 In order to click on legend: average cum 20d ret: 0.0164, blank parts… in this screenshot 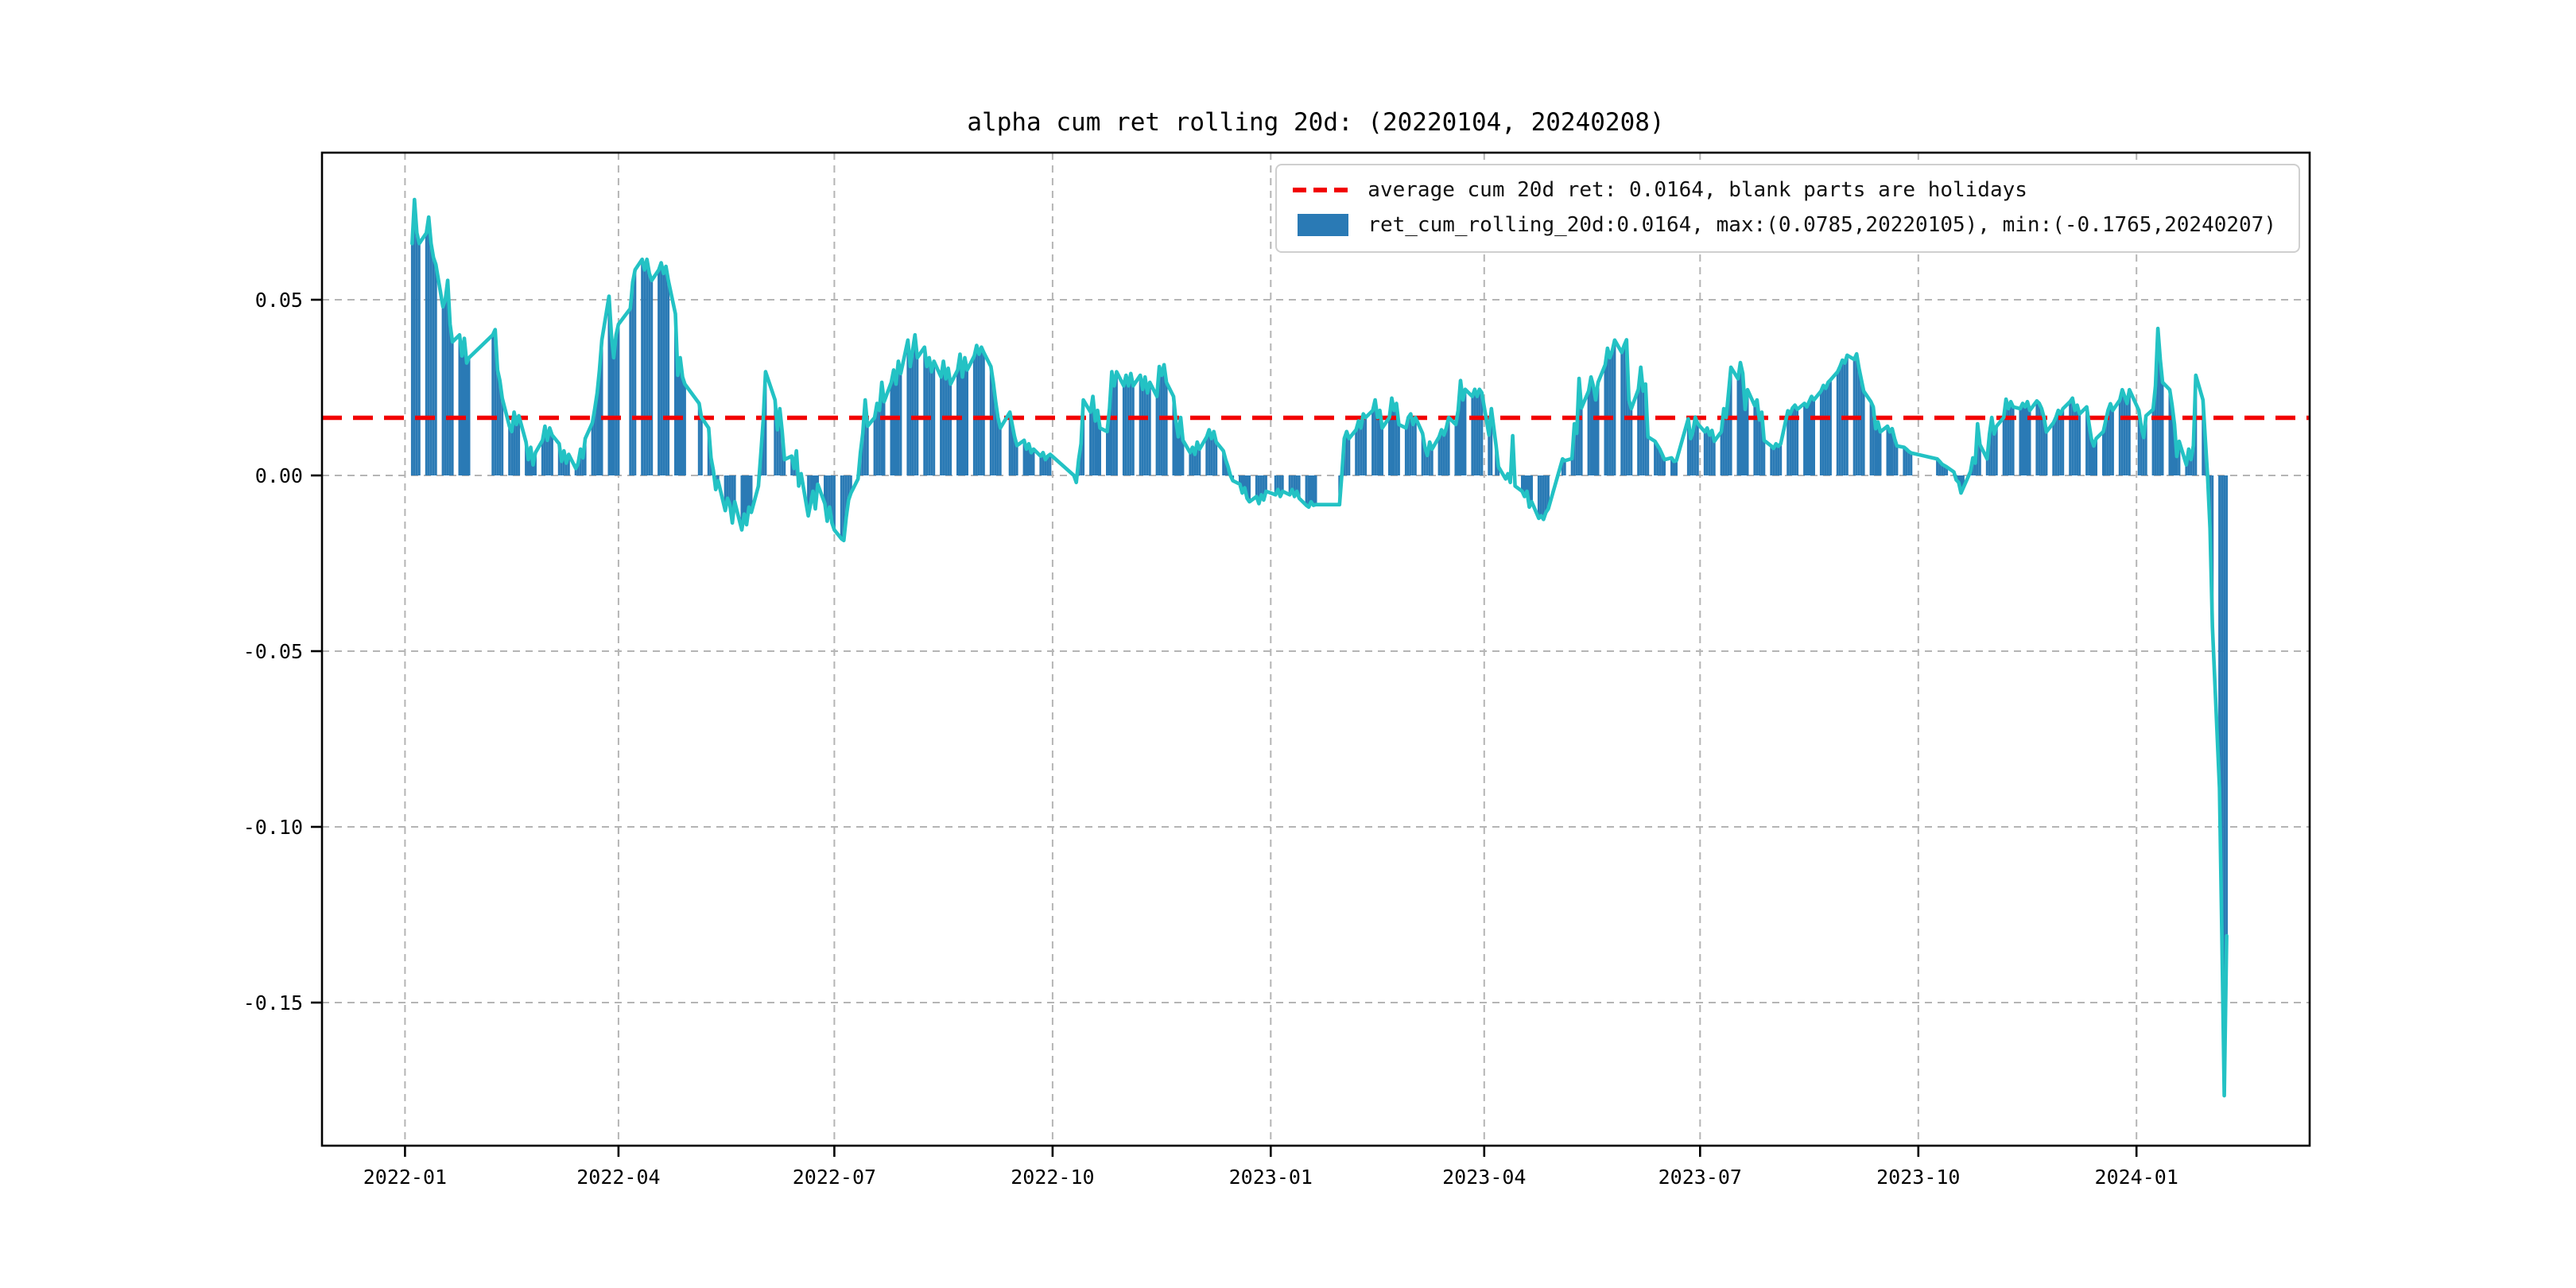, I will do `click(1787, 209)`.